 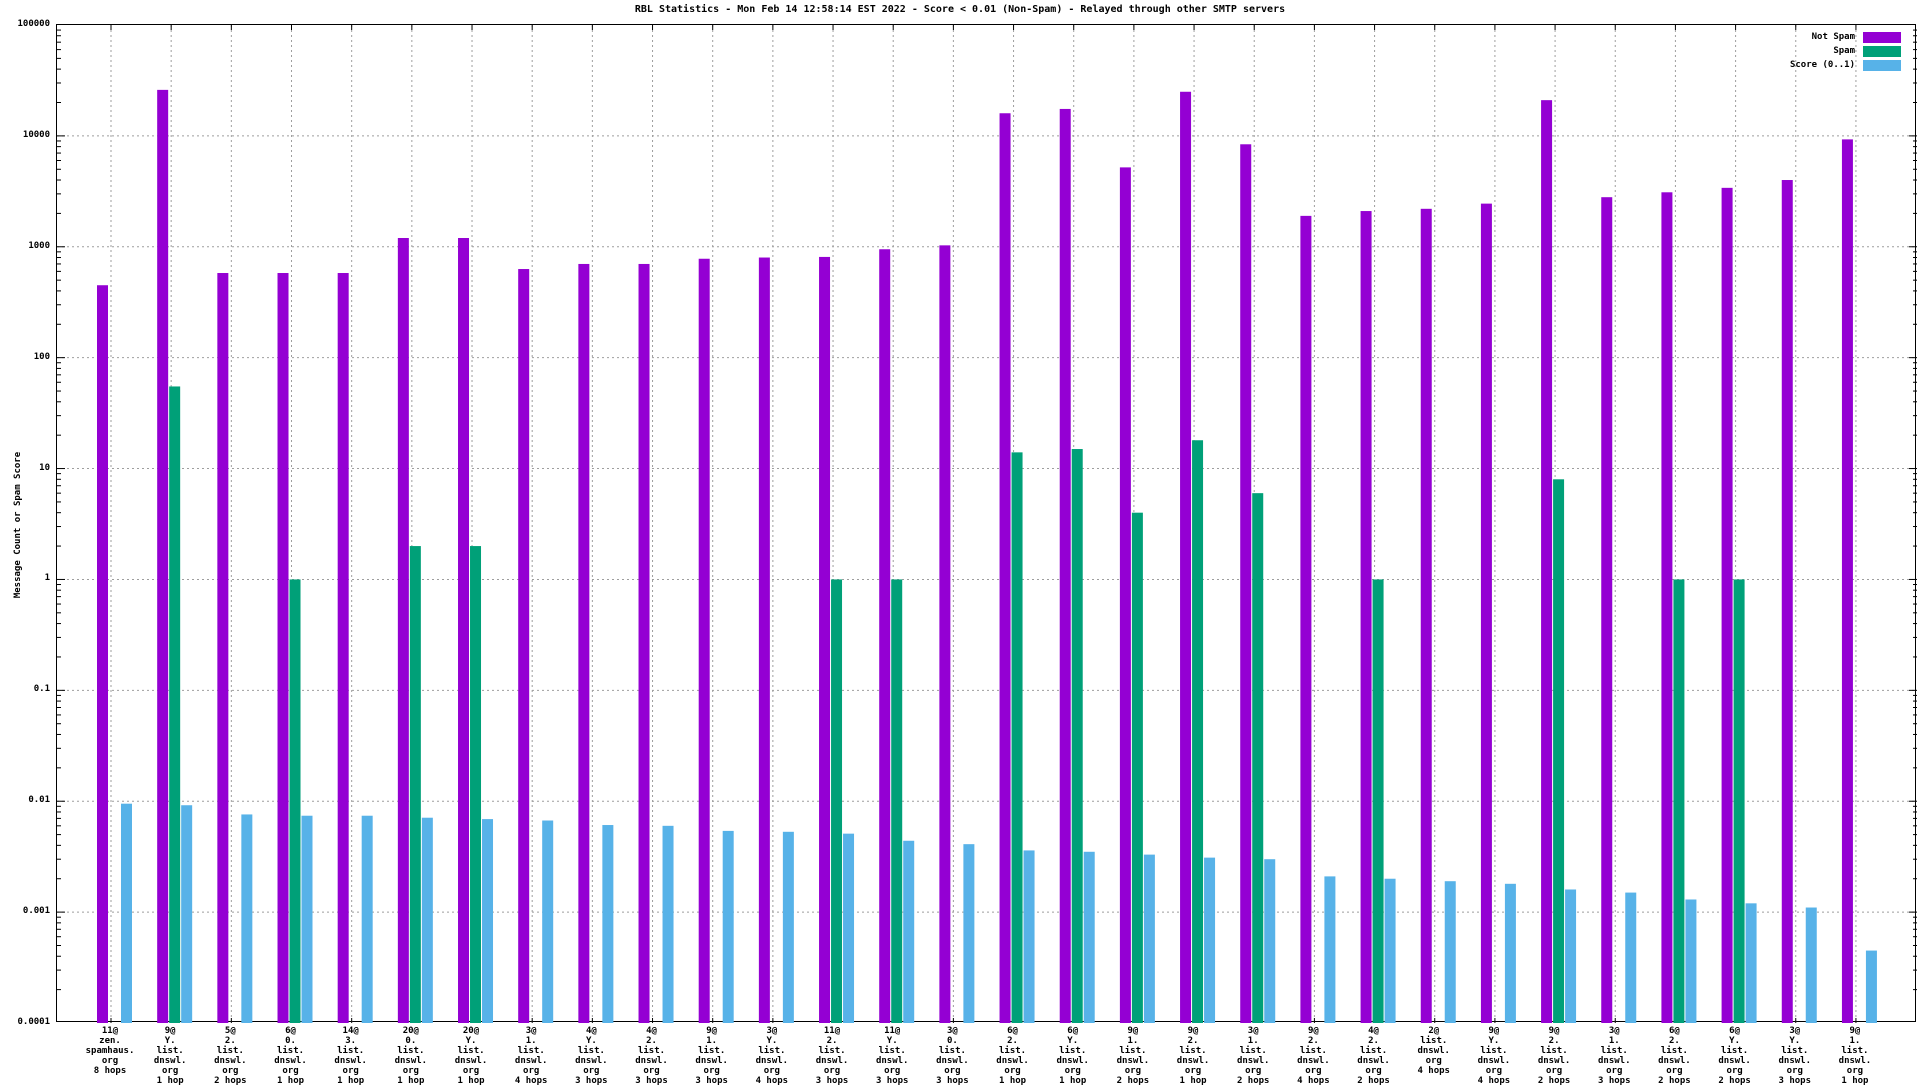 I want to click on x-category-label: 9@ Y. list. dnswl. org 4 hops, so click(x=1494, y=1056).